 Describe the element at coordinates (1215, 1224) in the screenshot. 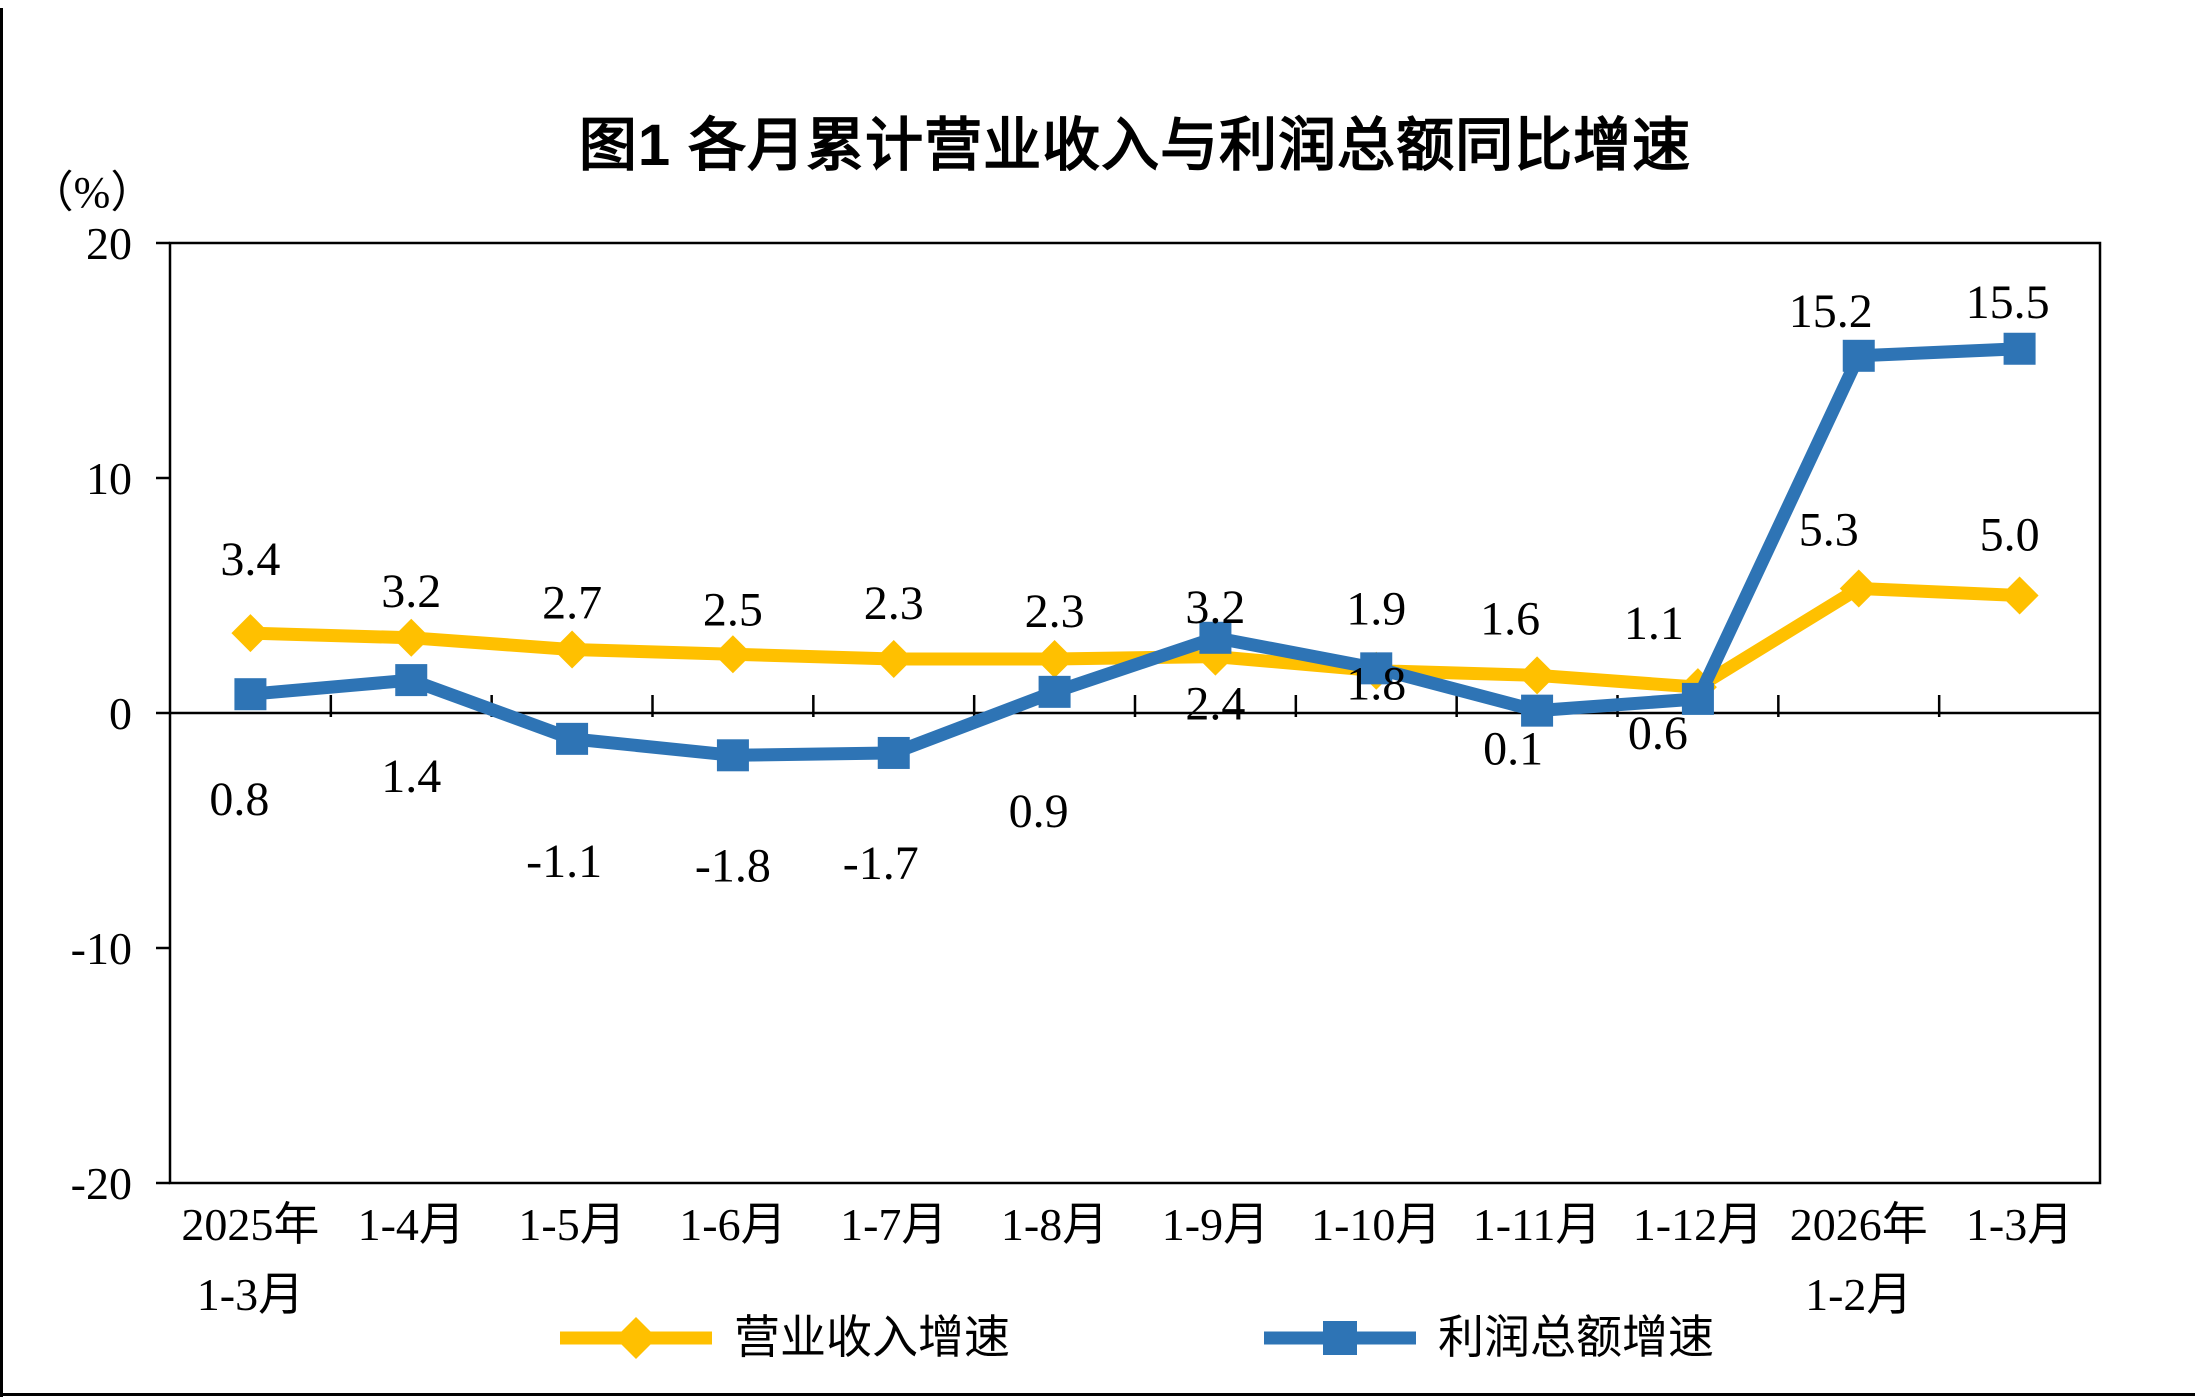

I see `x-axis-category-label: 1-9月` at that location.